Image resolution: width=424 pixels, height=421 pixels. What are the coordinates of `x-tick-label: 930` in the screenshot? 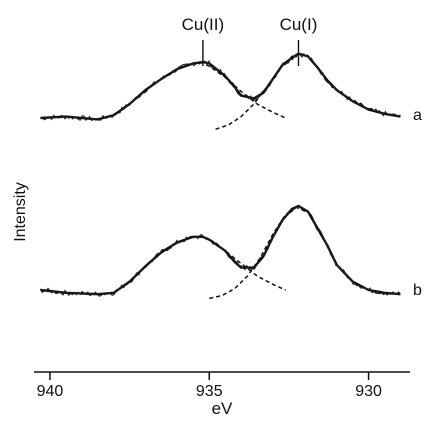 It's located at (368, 391).